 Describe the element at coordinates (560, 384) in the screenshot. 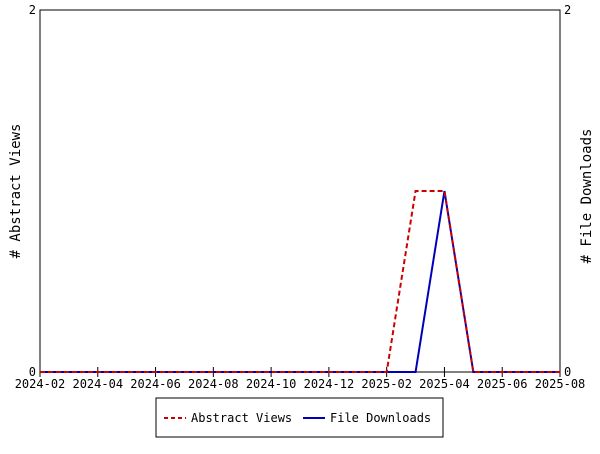

I see `x-tick-label: 2025-08` at that location.